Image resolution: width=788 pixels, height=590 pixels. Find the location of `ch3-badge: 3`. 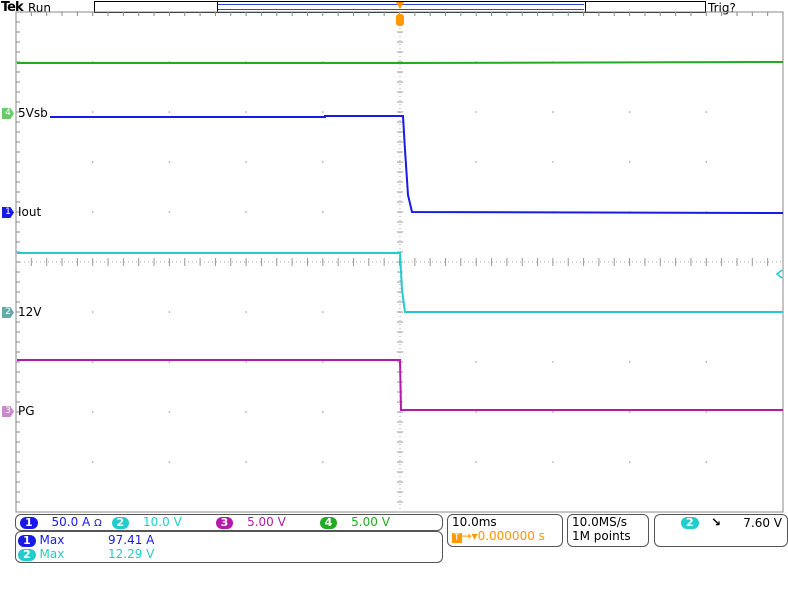

ch3-badge: 3 is located at coordinates (224, 523).